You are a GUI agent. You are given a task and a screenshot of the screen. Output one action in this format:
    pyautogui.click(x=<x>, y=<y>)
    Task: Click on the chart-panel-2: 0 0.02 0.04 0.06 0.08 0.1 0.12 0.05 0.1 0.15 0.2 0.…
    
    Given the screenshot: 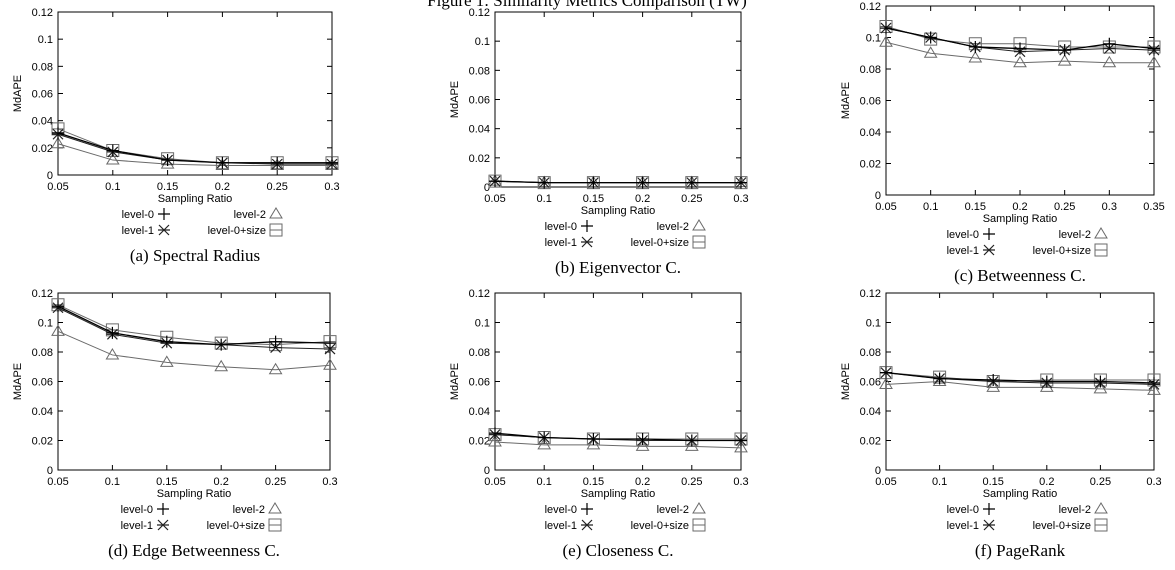 What is the action you would take?
    pyautogui.click(x=599, y=142)
    